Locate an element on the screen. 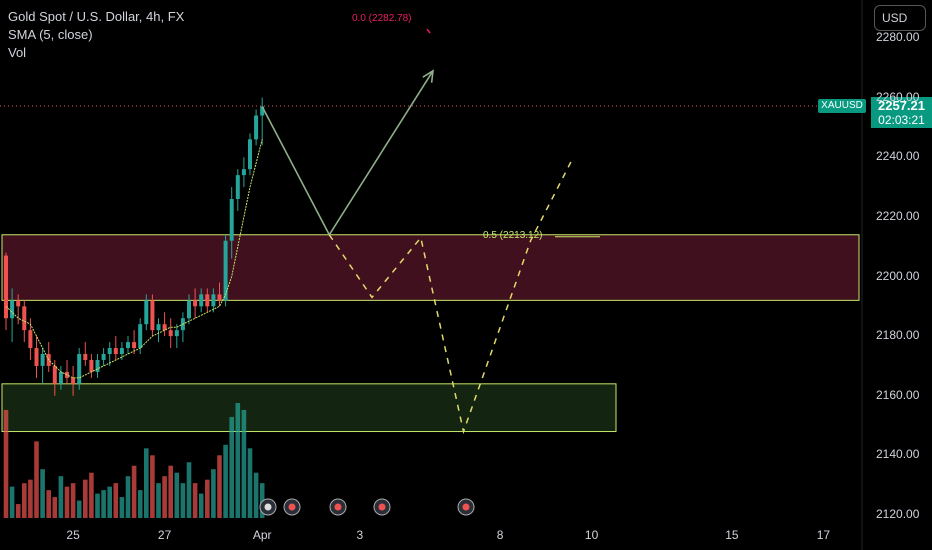 The image size is (932, 550). price-tick-label: 2200.00 is located at coordinates (898, 275).